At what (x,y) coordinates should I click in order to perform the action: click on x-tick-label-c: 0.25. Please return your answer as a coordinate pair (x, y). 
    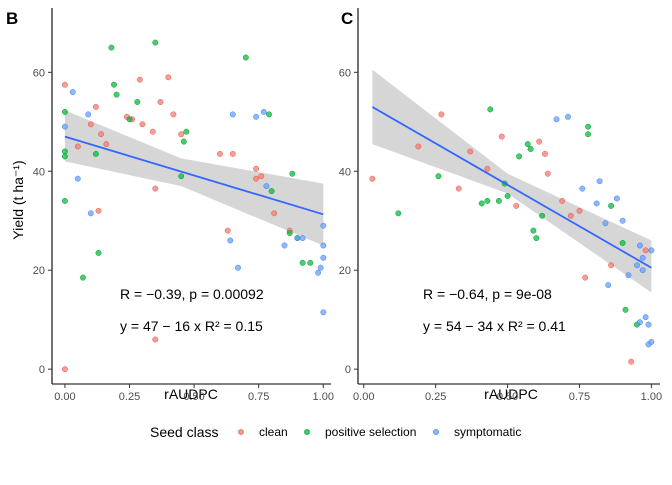
    Looking at the image, I should click on (435, 397).